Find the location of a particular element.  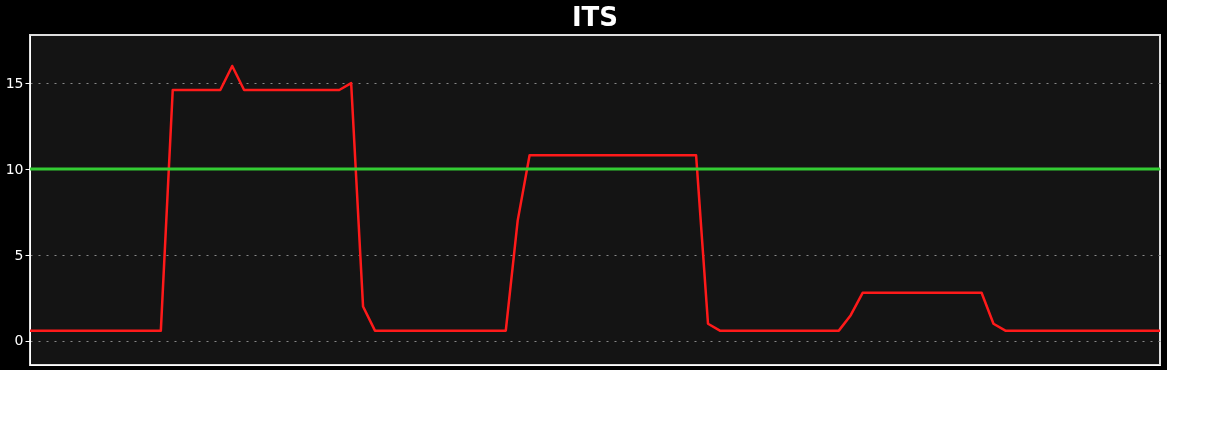

y-tick-label: 0 is located at coordinates (19, 340).